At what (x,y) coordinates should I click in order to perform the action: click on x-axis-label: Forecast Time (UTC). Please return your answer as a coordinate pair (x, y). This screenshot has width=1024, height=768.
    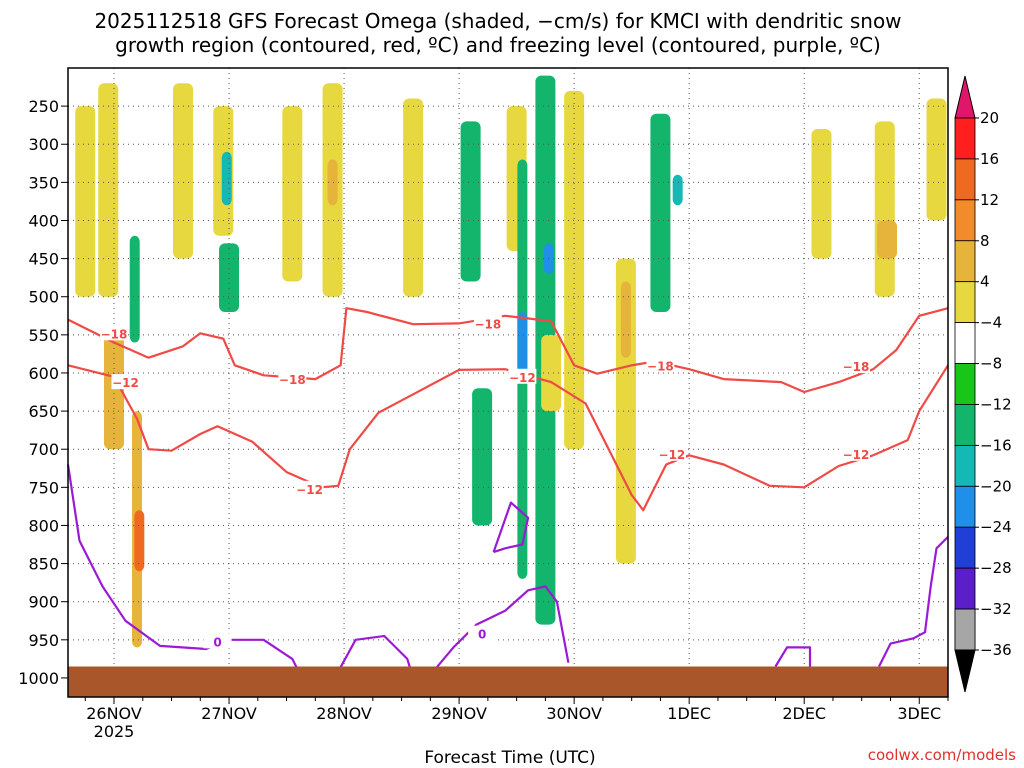
    Looking at the image, I should click on (509, 758).